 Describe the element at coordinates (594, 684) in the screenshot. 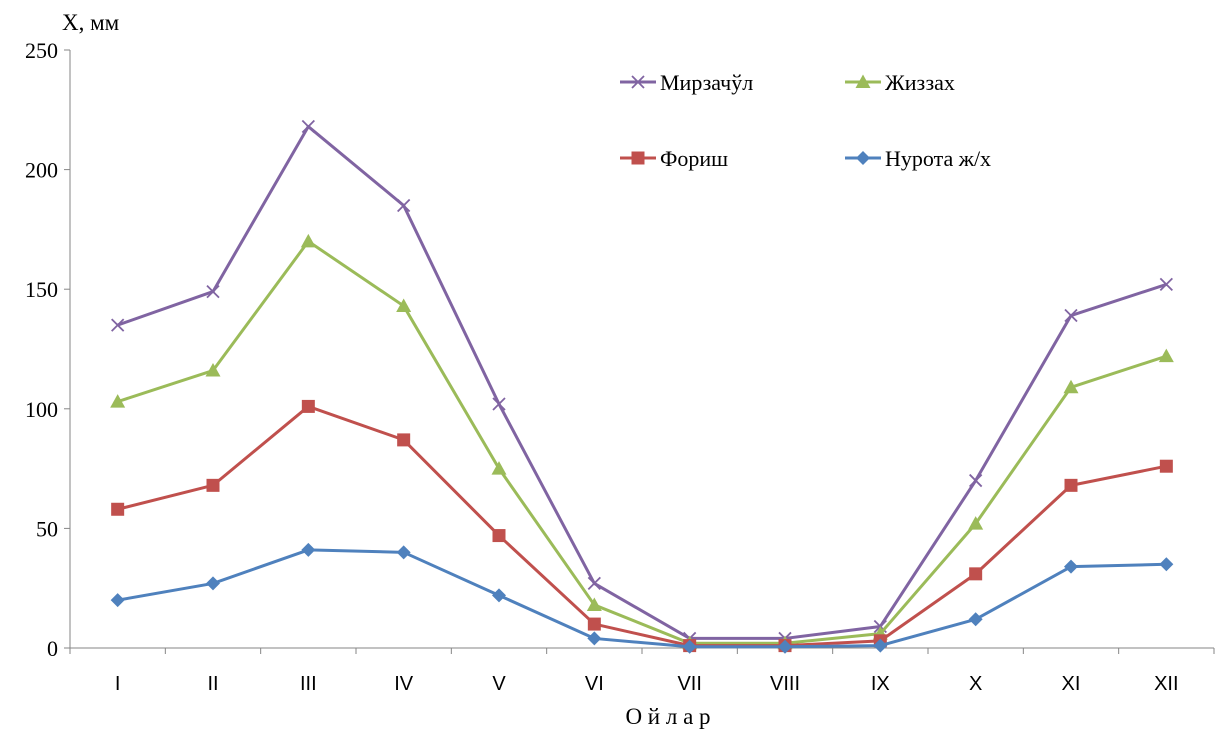

I see `x-tick-label: VI` at that location.